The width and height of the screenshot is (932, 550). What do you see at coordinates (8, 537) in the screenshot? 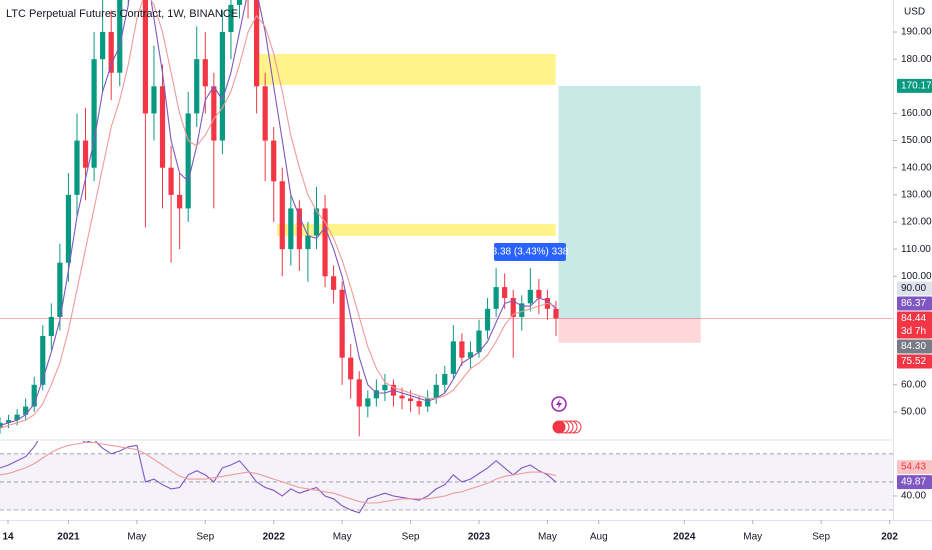
I see `x-tick-label: 14` at bounding box center [8, 537].